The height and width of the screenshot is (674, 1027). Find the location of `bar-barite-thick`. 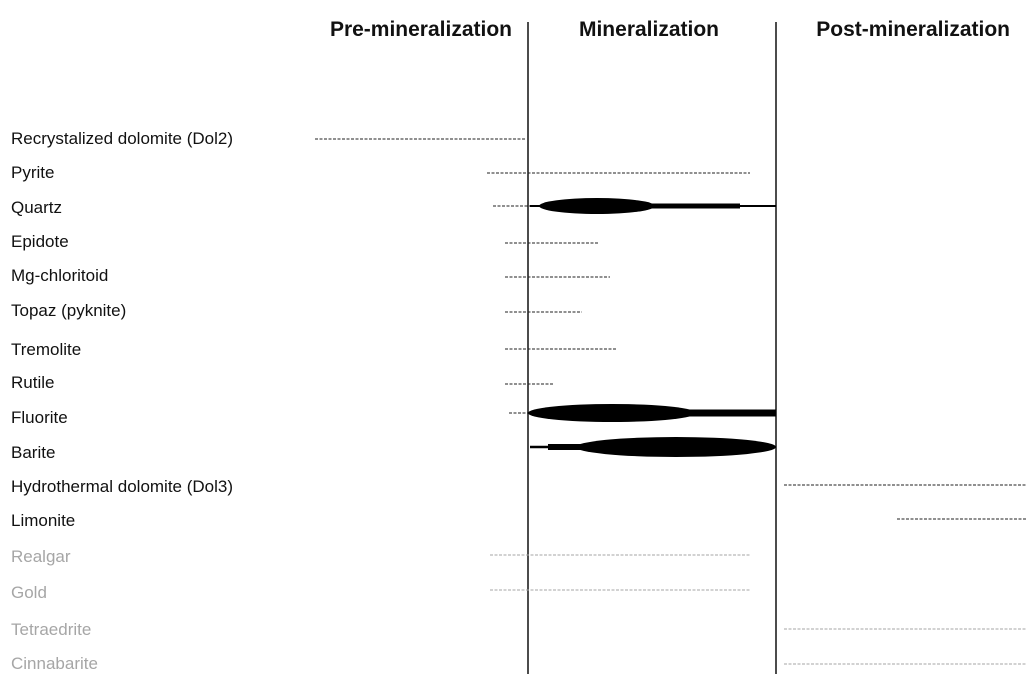

bar-barite-thick is located at coordinates (676, 447).